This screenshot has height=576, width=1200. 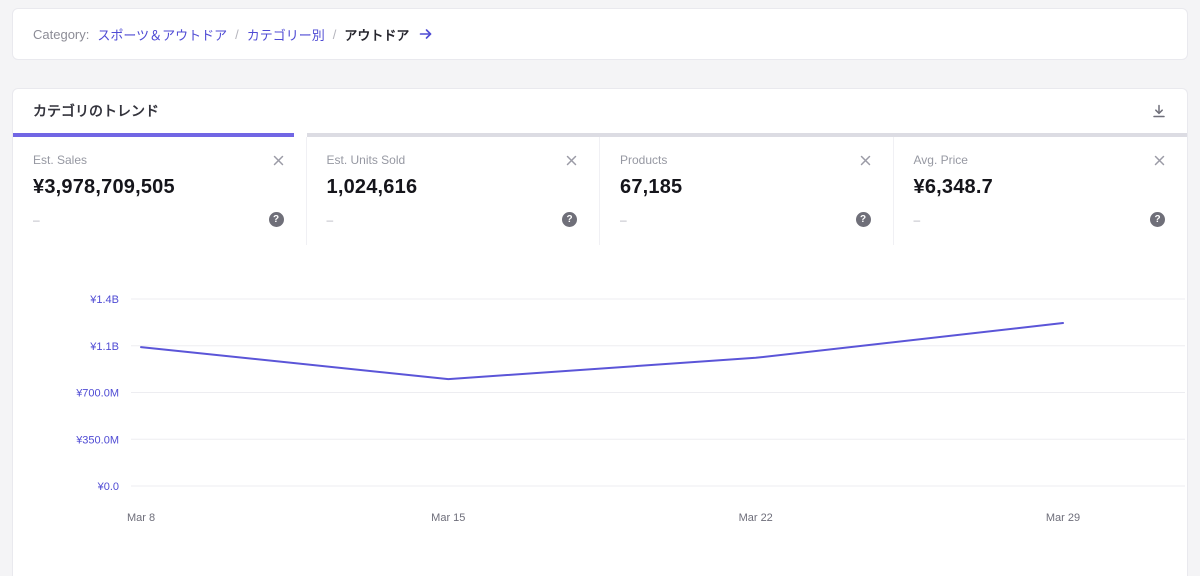 What do you see at coordinates (104, 187) in the screenshot?
I see `metric-value: ¥3,978,709,505` at bounding box center [104, 187].